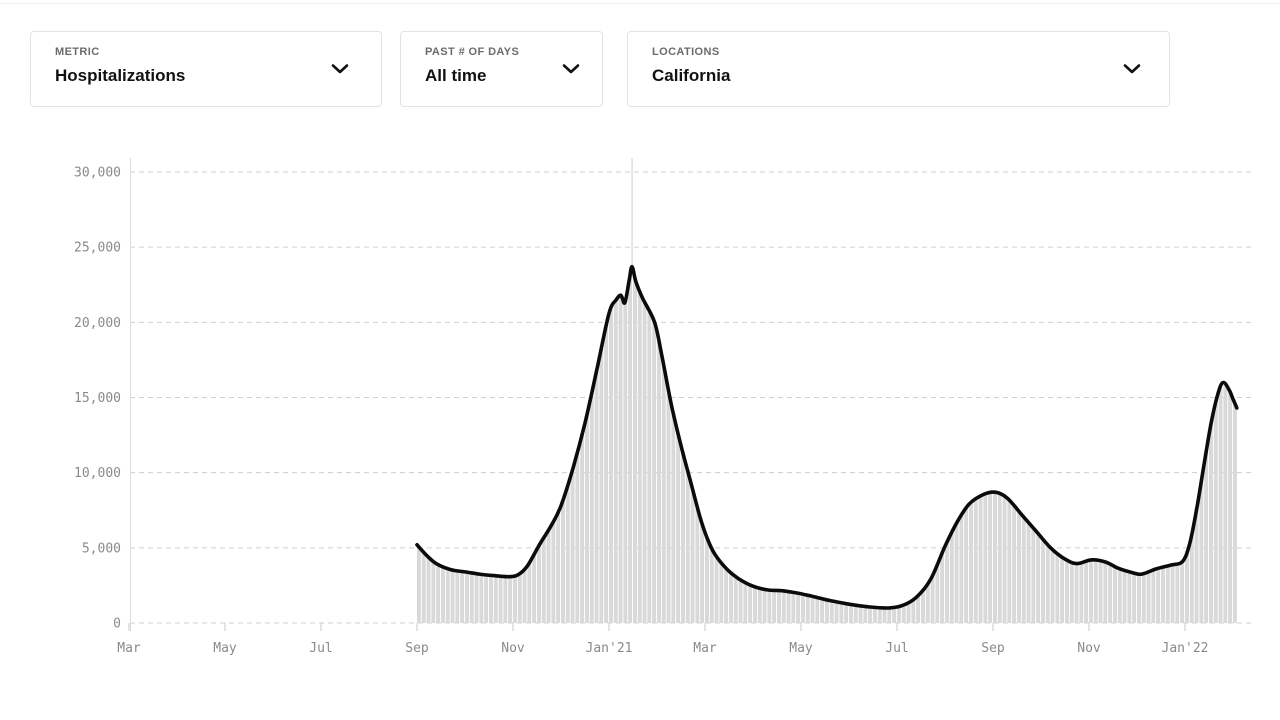  I want to click on svg-text: 5,000, so click(101, 548).